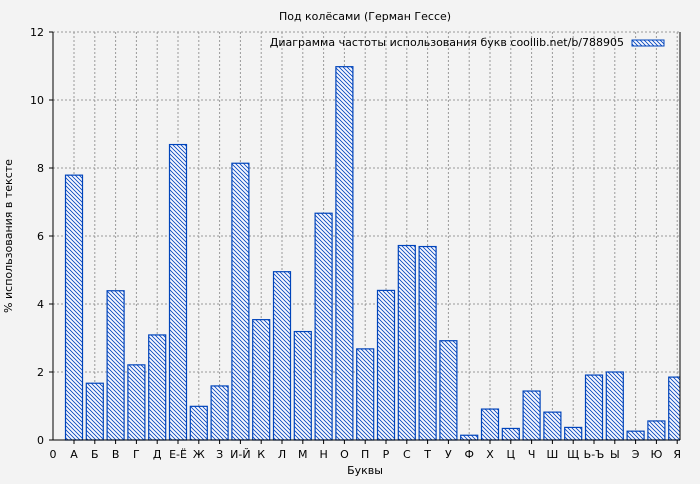 The width and height of the screenshot is (700, 484). I want to click on y-tick-label: 4, so click(40, 304).